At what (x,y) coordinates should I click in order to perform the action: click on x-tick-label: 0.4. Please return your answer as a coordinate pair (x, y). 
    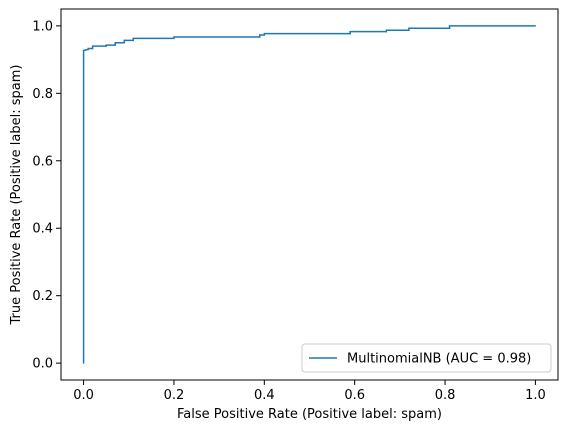
    Looking at the image, I should click on (264, 395).